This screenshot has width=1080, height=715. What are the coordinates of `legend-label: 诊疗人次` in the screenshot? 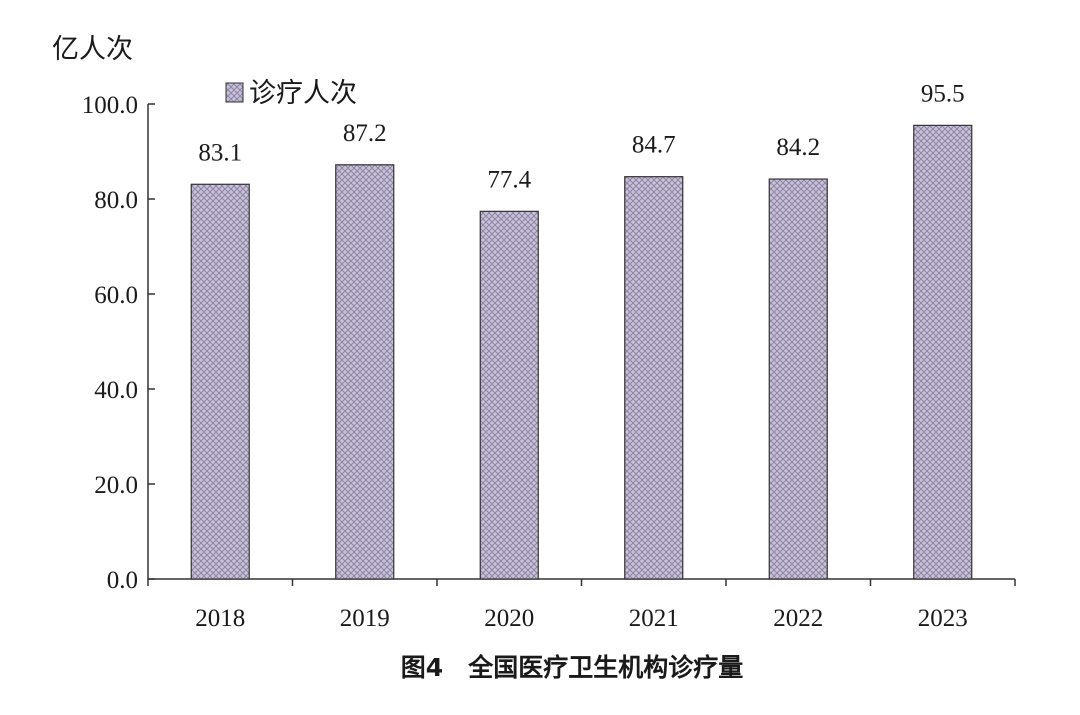 It's located at (303, 93).